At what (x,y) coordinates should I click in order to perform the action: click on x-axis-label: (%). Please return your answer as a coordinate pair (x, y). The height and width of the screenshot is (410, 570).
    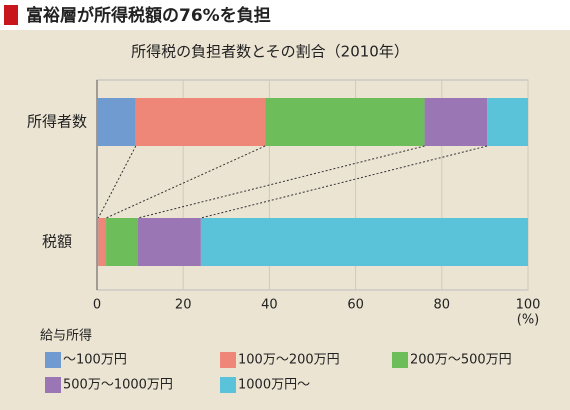
    Looking at the image, I should click on (528, 320).